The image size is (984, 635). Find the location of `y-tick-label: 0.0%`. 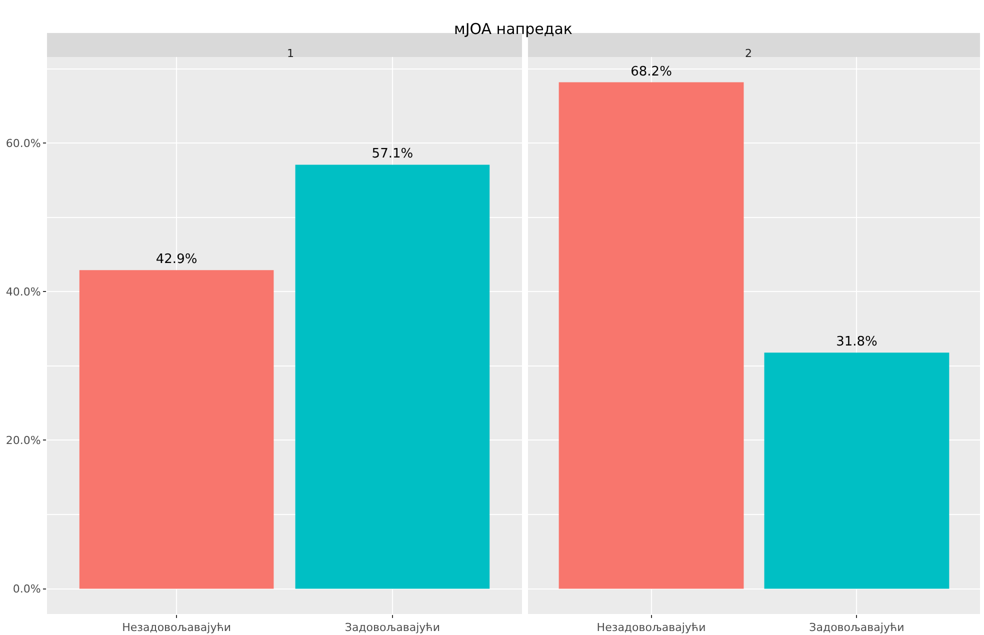

y-tick-label: 0.0% is located at coordinates (26, 589).